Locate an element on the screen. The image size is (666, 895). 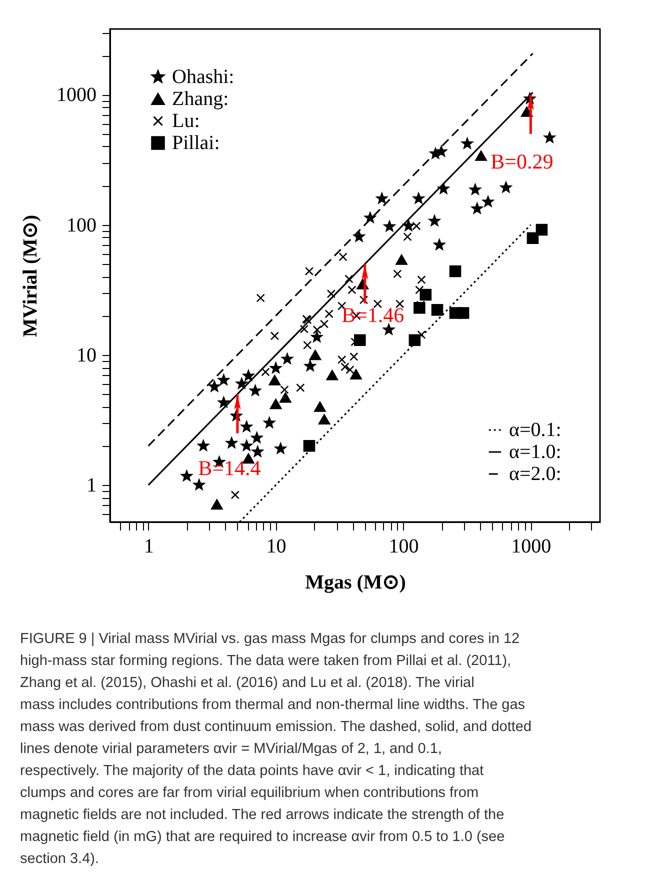
y-tick-label: 100 is located at coordinates (81, 225).